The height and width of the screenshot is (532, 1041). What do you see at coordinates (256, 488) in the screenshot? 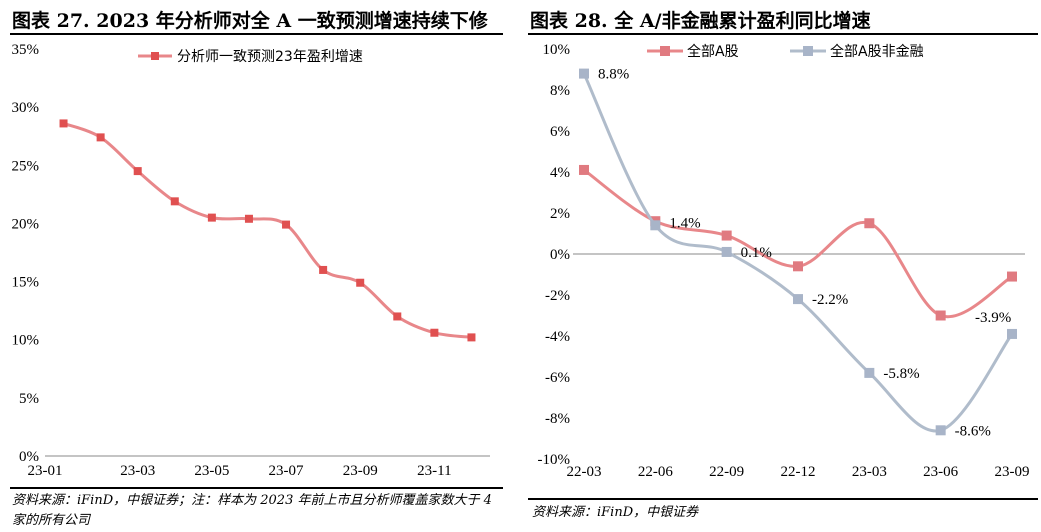
I see `left-source-rule` at bounding box center [256, 488].